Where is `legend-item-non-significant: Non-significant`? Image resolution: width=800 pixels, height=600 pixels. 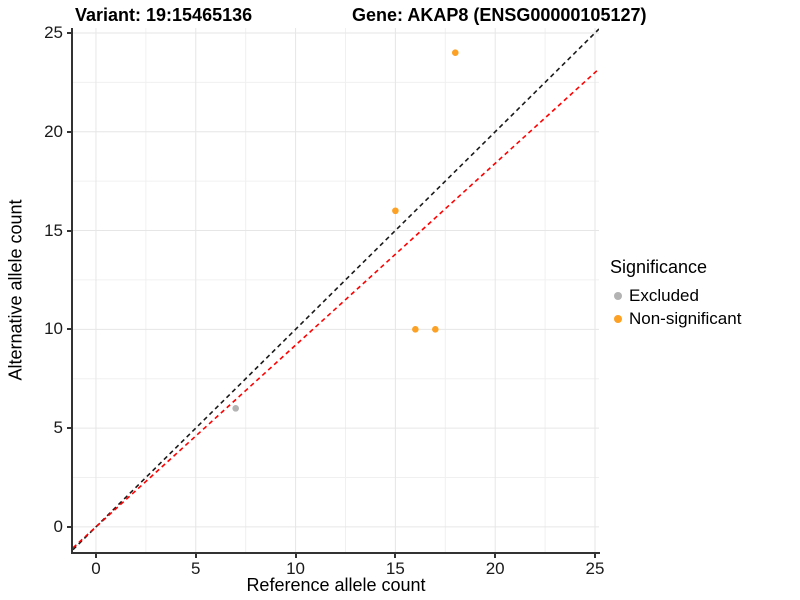
legend-item-non-significant: Non-significant is located at coordinates (675, 318).